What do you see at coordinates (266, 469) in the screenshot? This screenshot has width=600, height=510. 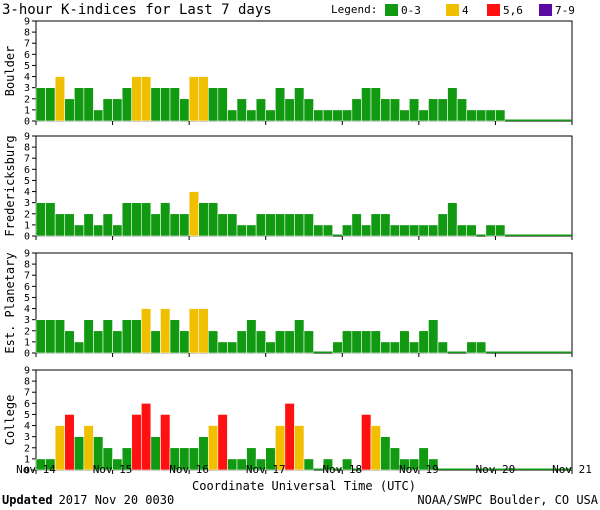 I see `x-tick-label: Nov 17` at bounding box center [266, 469].